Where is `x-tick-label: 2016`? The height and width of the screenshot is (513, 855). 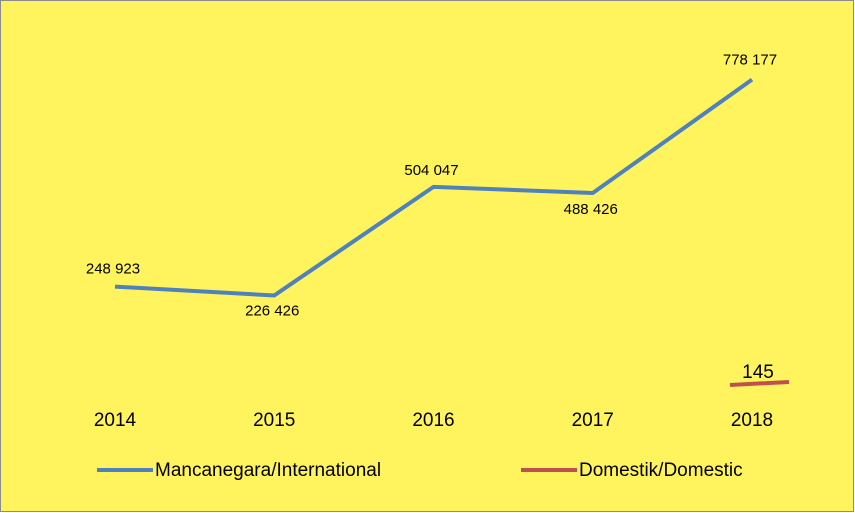
x-tick-label: 2016 is located at coordinates (433, 420).